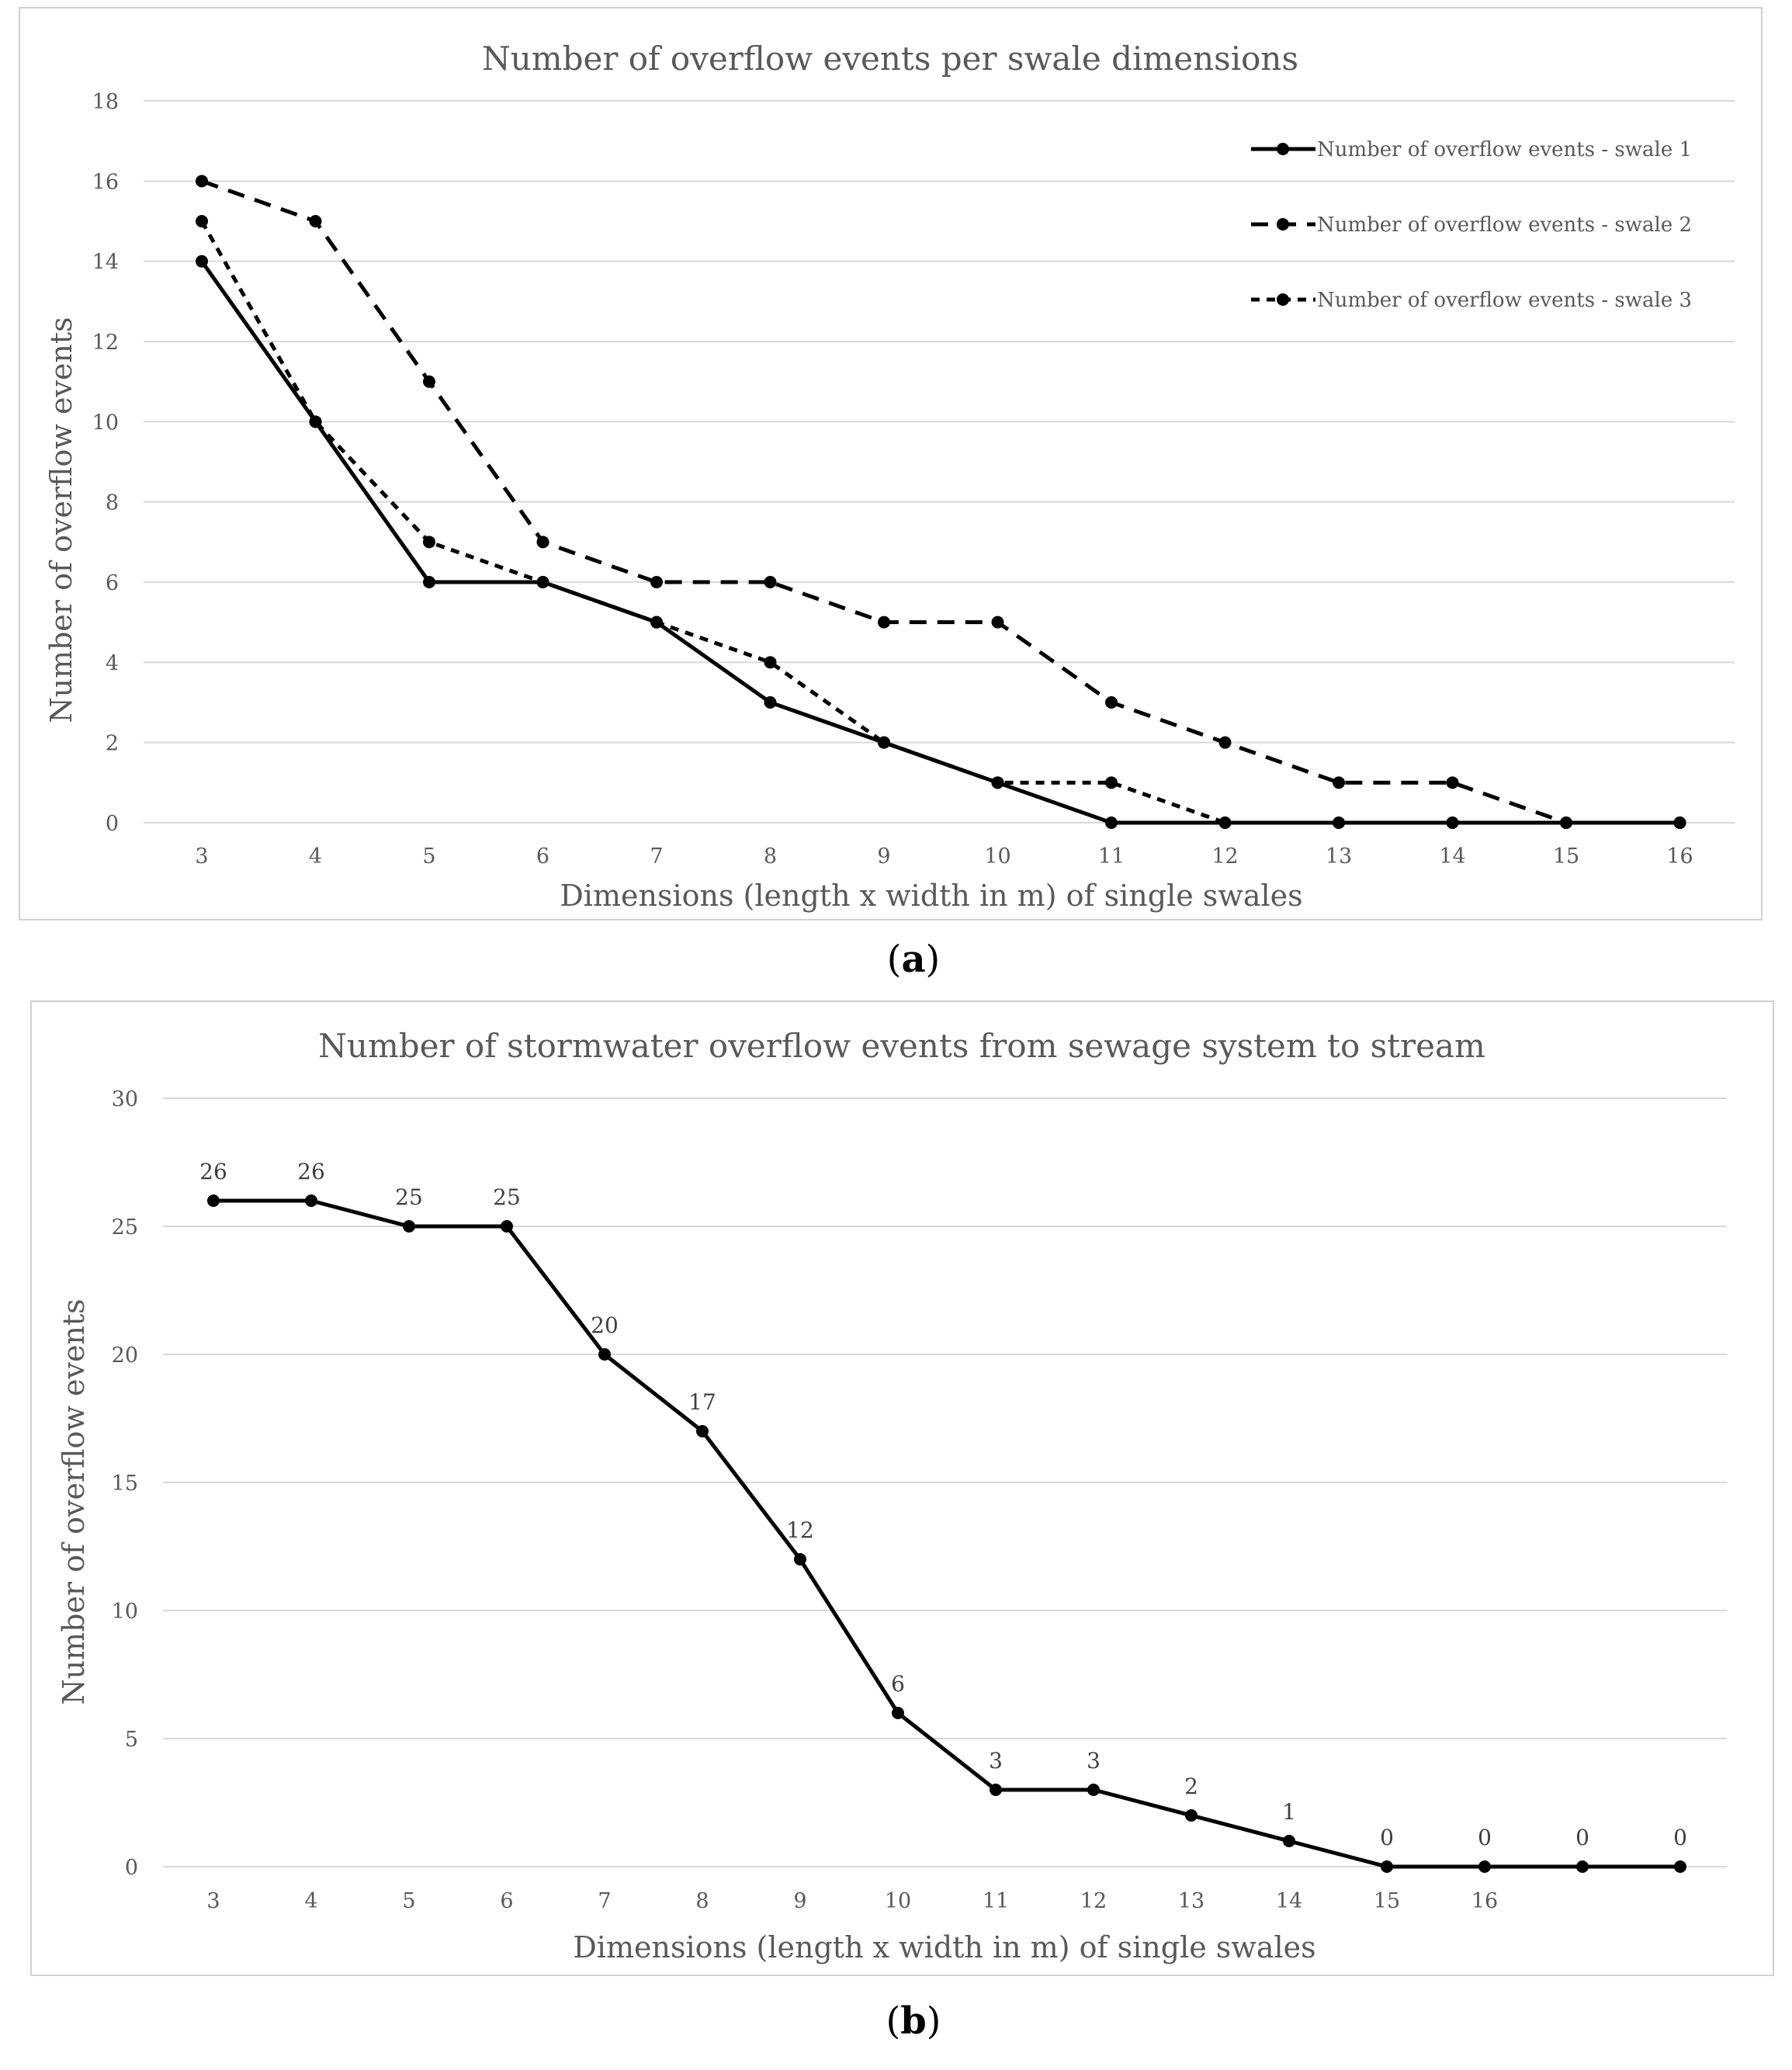  Describe the element at coordinates (898, 1684) in the screenshot. I see `chart-b-data-label: 6` at that location.